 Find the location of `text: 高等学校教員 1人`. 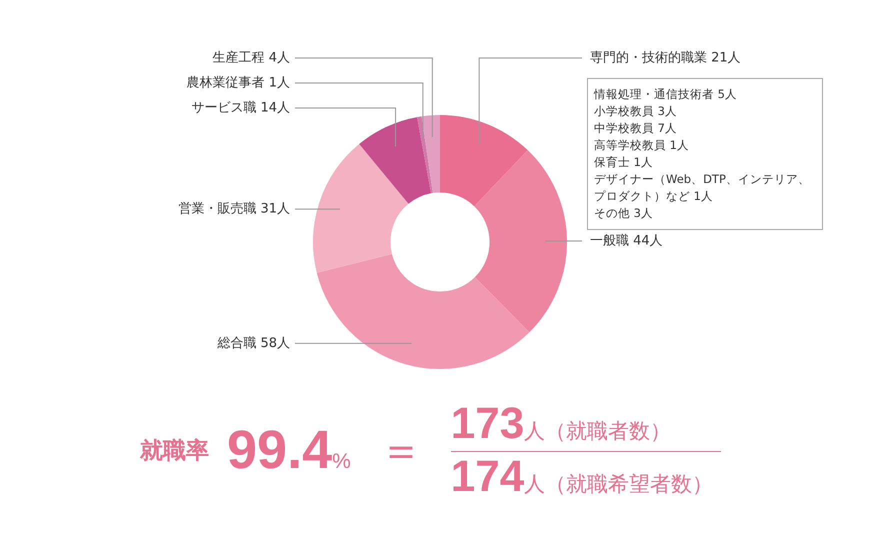

text: 高等学校教員 1人 is located at coordinates (642, 145).